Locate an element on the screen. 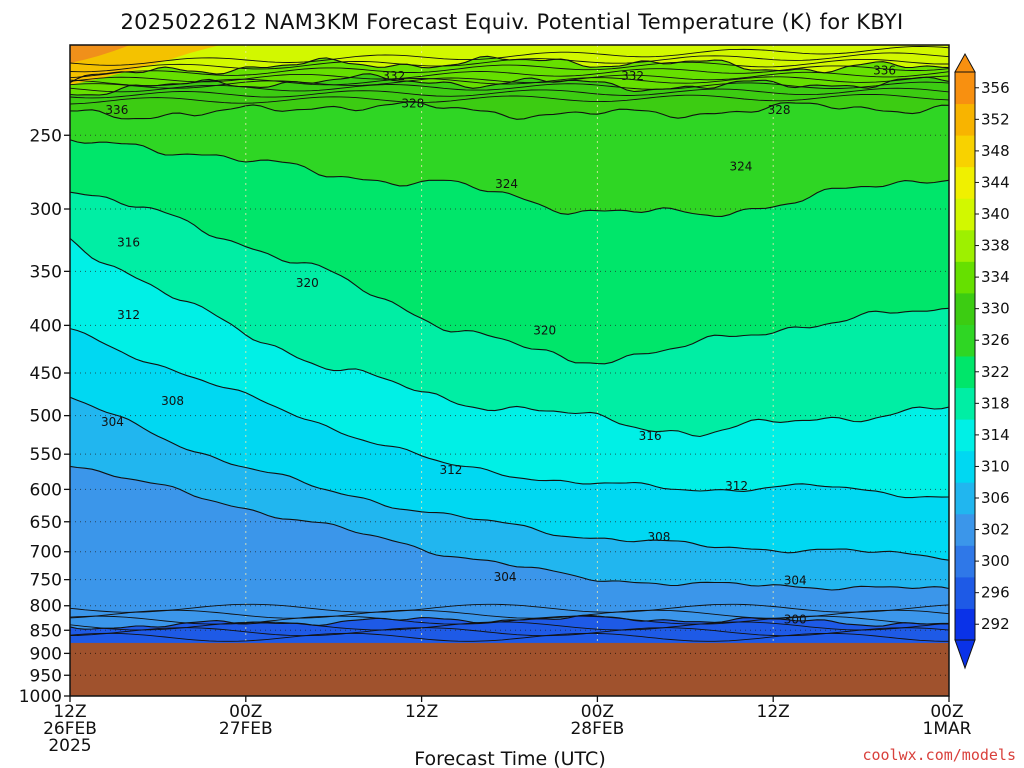 The height and width of the screenshot is (768, 1024). colorbar-label-338: 338 is located at coordinates (995, 246).